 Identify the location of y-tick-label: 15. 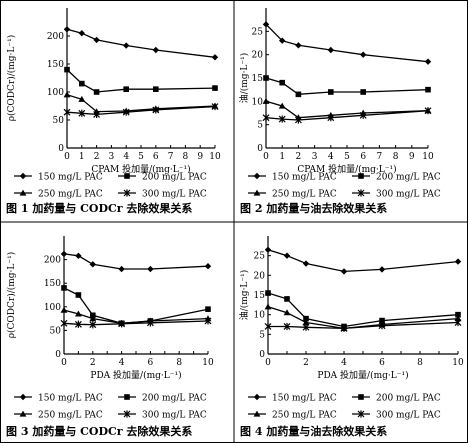
(260, 296).